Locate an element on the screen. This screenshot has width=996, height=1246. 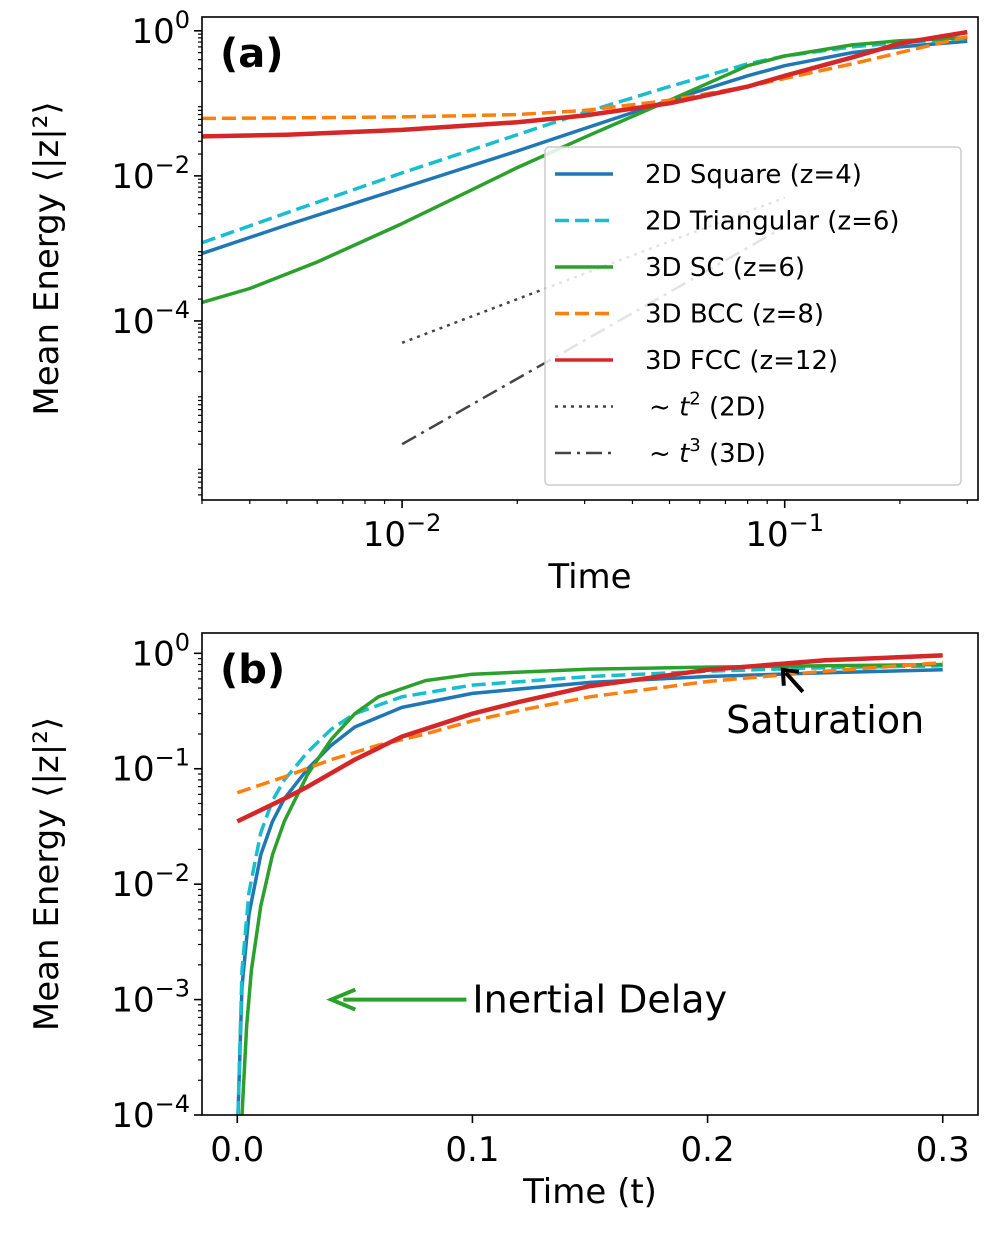
annotation-arrow-shaft is located at coordinates (794, 682).